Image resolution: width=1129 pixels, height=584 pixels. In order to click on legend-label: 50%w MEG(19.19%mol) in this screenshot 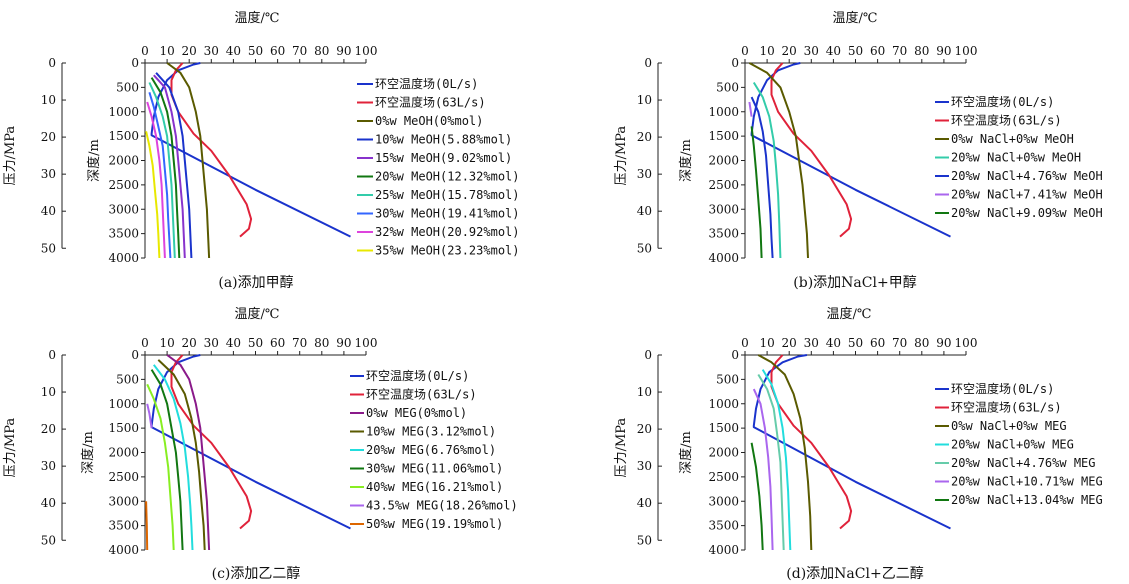, I will do `click(434, 524)`.